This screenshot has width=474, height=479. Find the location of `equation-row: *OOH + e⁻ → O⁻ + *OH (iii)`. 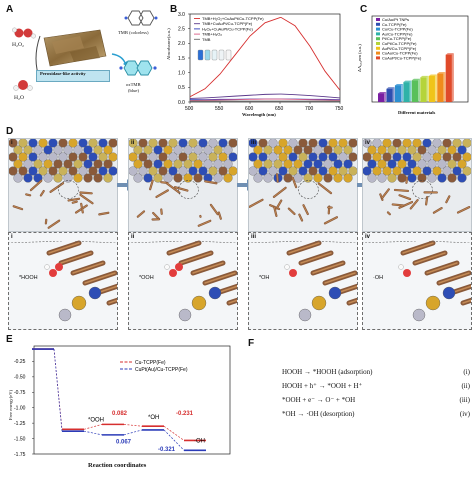

equation-row: *OOH + e⁻ → O⁻ + *OH (iii) is located at coordinates (376, 400).